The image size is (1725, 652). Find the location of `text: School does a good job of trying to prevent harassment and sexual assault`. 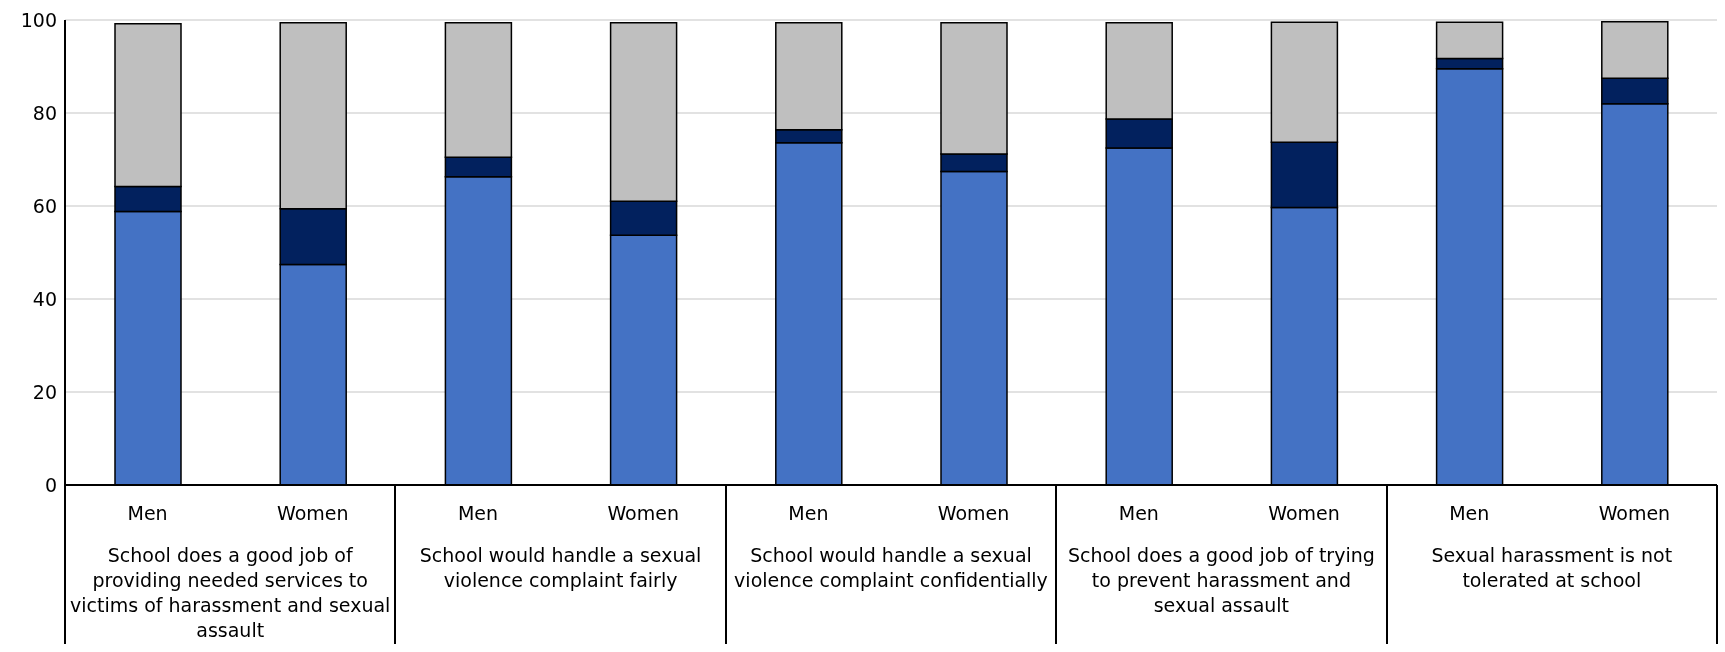

text: School does a good job of trying to prevent harassment and sexual assault is located at coordinates (1221, 580).